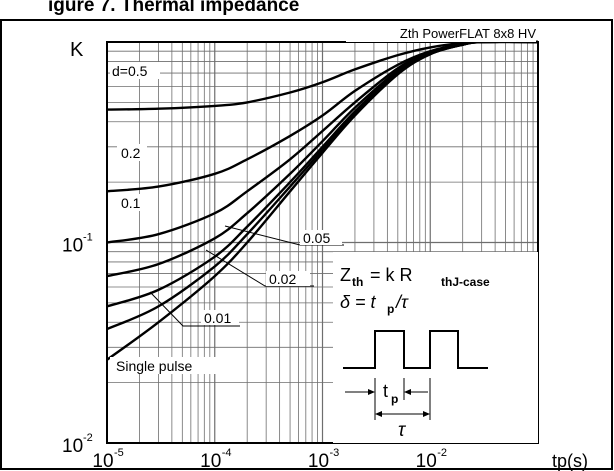 This screenshot has height=471, width=614. I want to click on formula-delta: δ = t p /τ, so click(374, 304).